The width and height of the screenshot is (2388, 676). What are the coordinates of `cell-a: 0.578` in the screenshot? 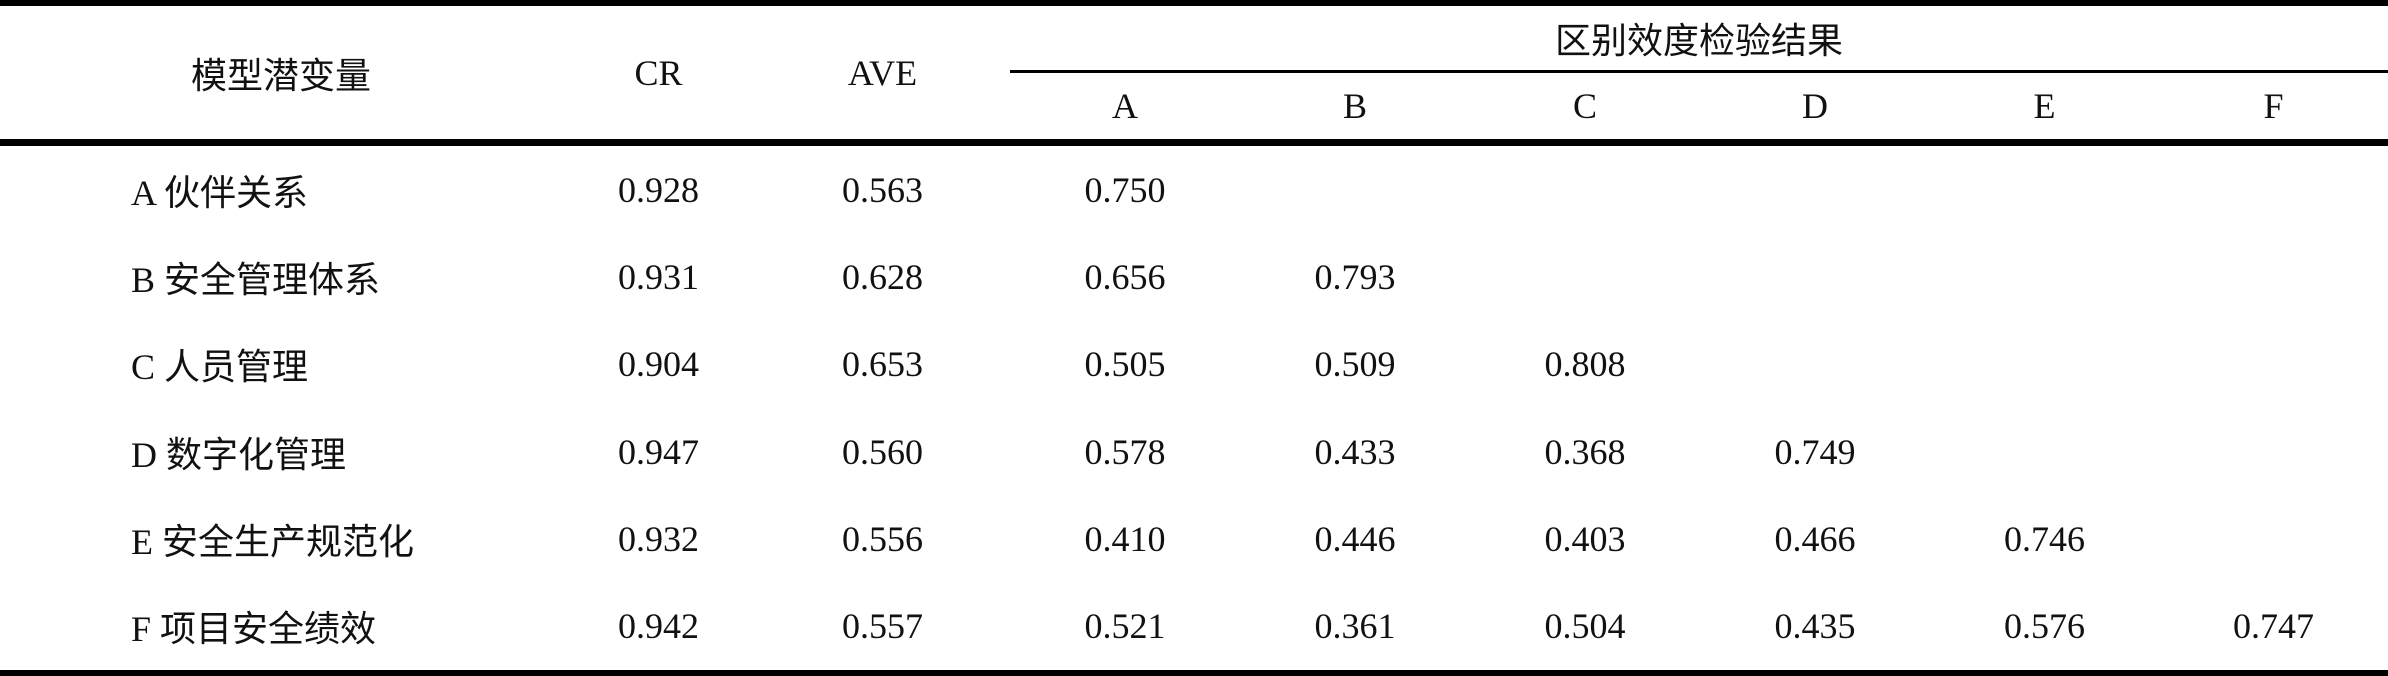 It's located at (1125, 451).